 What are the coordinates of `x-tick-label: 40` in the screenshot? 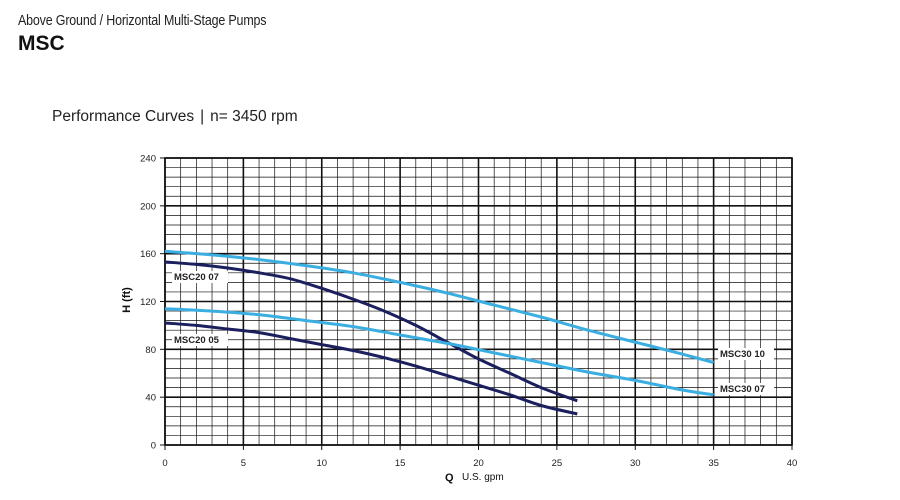 It's located at (792, 463).